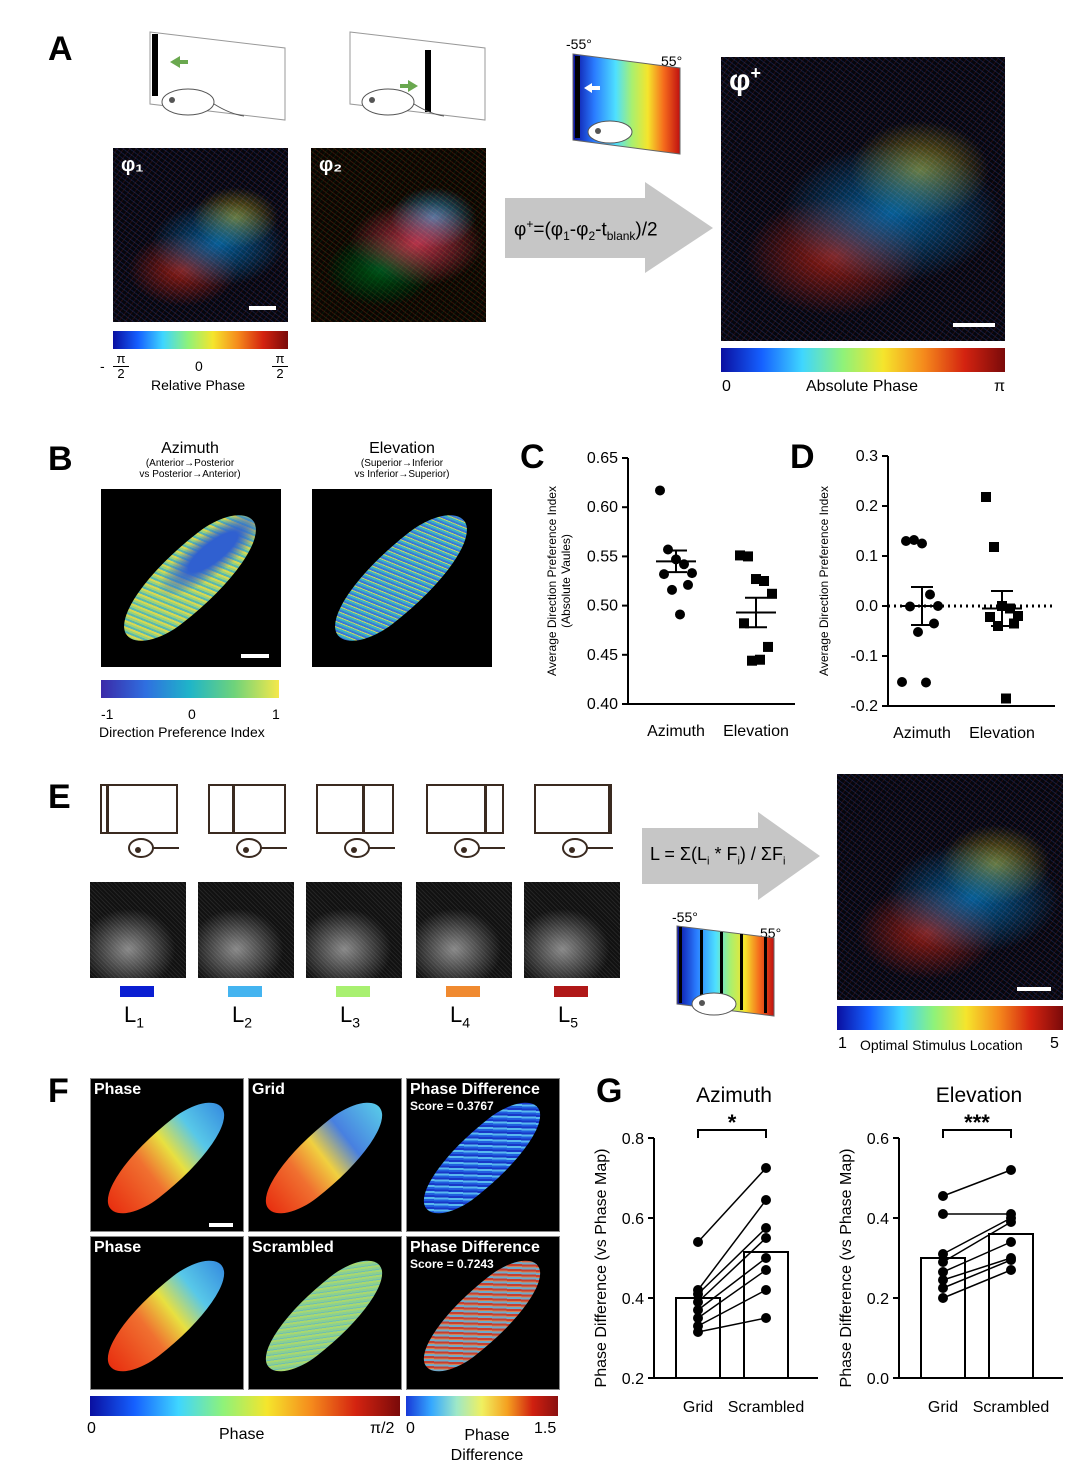 This screenshot has width=1080, height=1484. I want to click on dpi-label: Direction Preference Index, so click(182, 732).